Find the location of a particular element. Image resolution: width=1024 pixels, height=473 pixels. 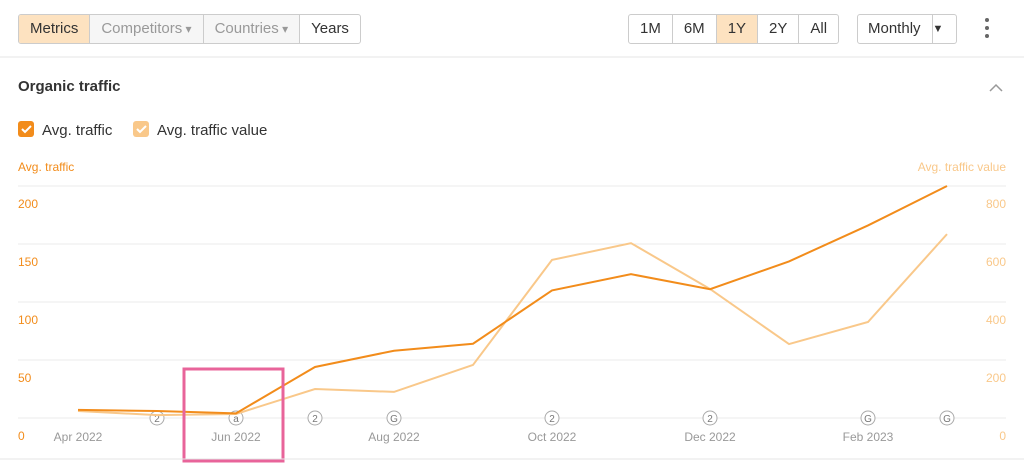

y-tick-label: 0 is located at coordinates (21, 436).